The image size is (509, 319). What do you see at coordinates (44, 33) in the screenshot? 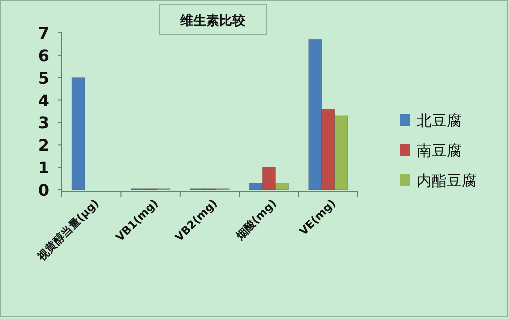
I see `y-tick-label: 7` at bounding box center [44, 33].